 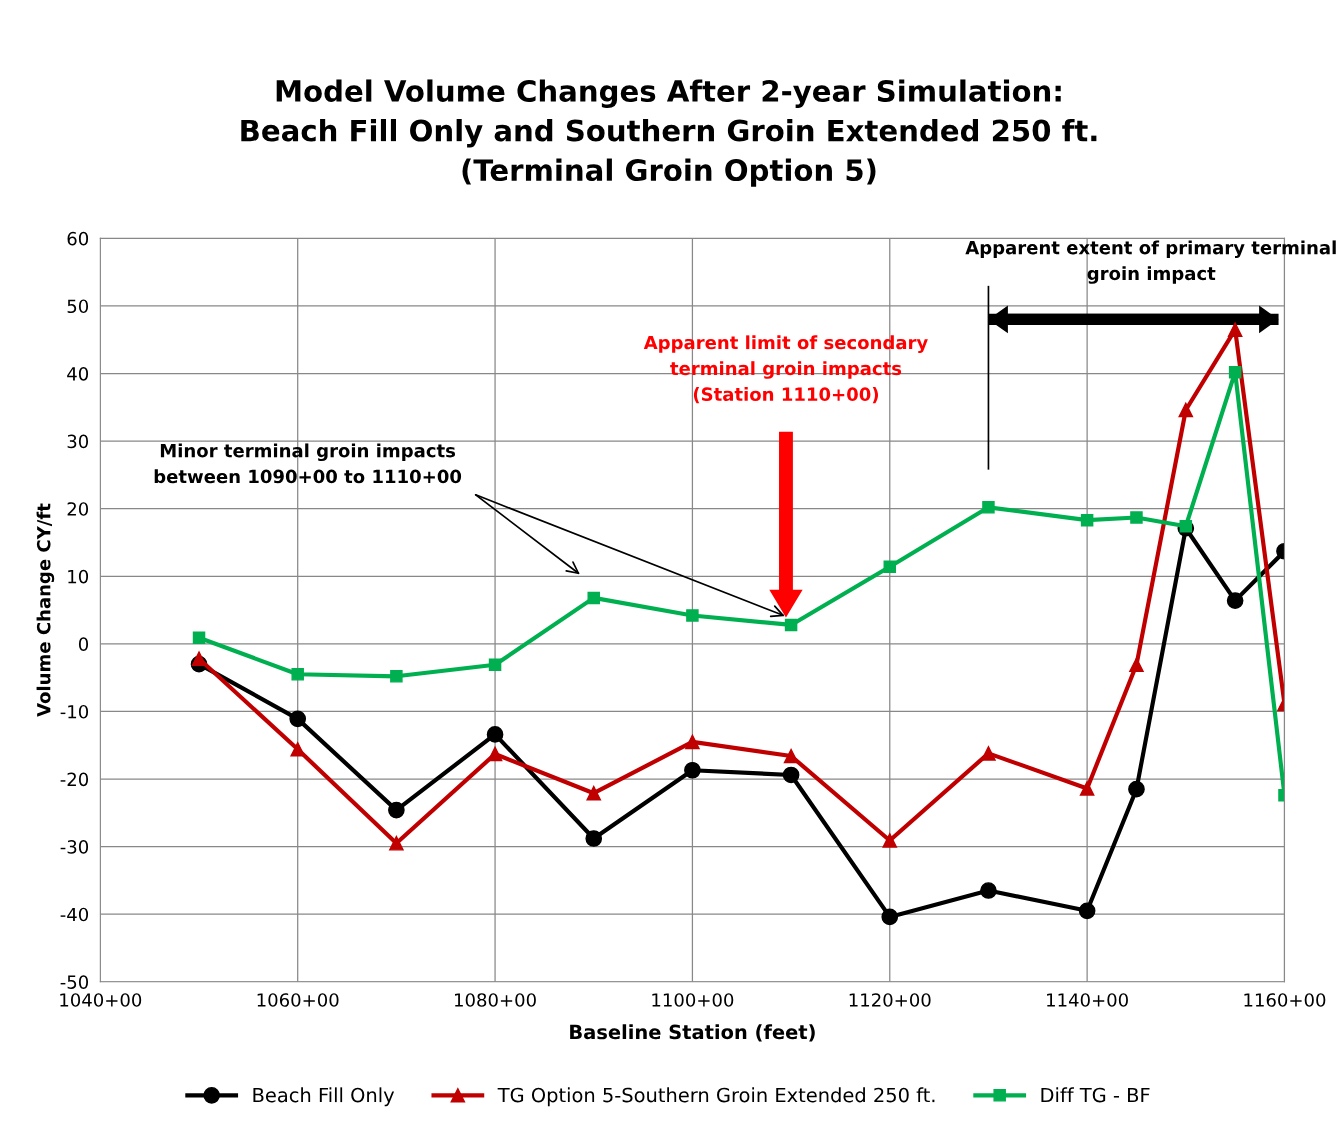 What do you see at coordinates (324, 1097) in the screenshot?
I see `legend-label: Beach Fill Only` at bounding box center [324, 1097].